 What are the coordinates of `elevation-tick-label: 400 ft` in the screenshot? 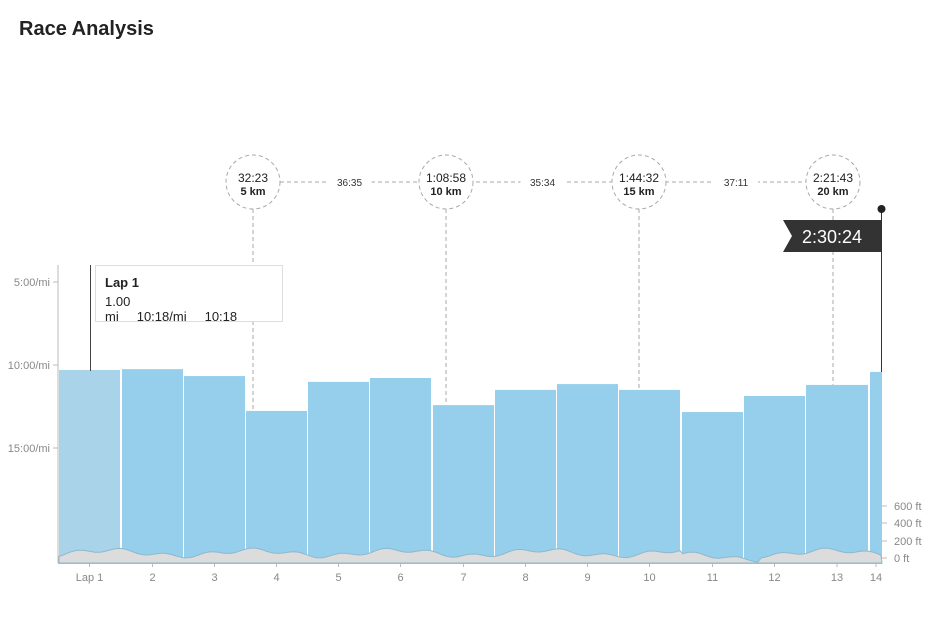 It's located at (908, 524).